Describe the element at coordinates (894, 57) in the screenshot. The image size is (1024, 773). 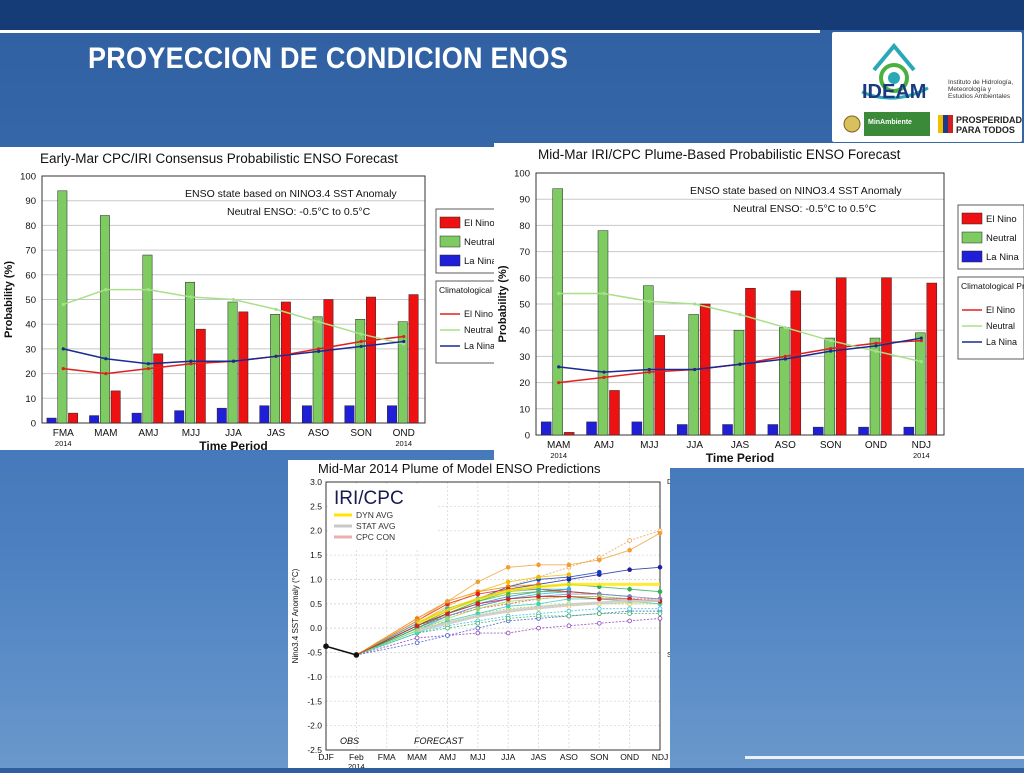
I see `logo-roof-icon` at that location.